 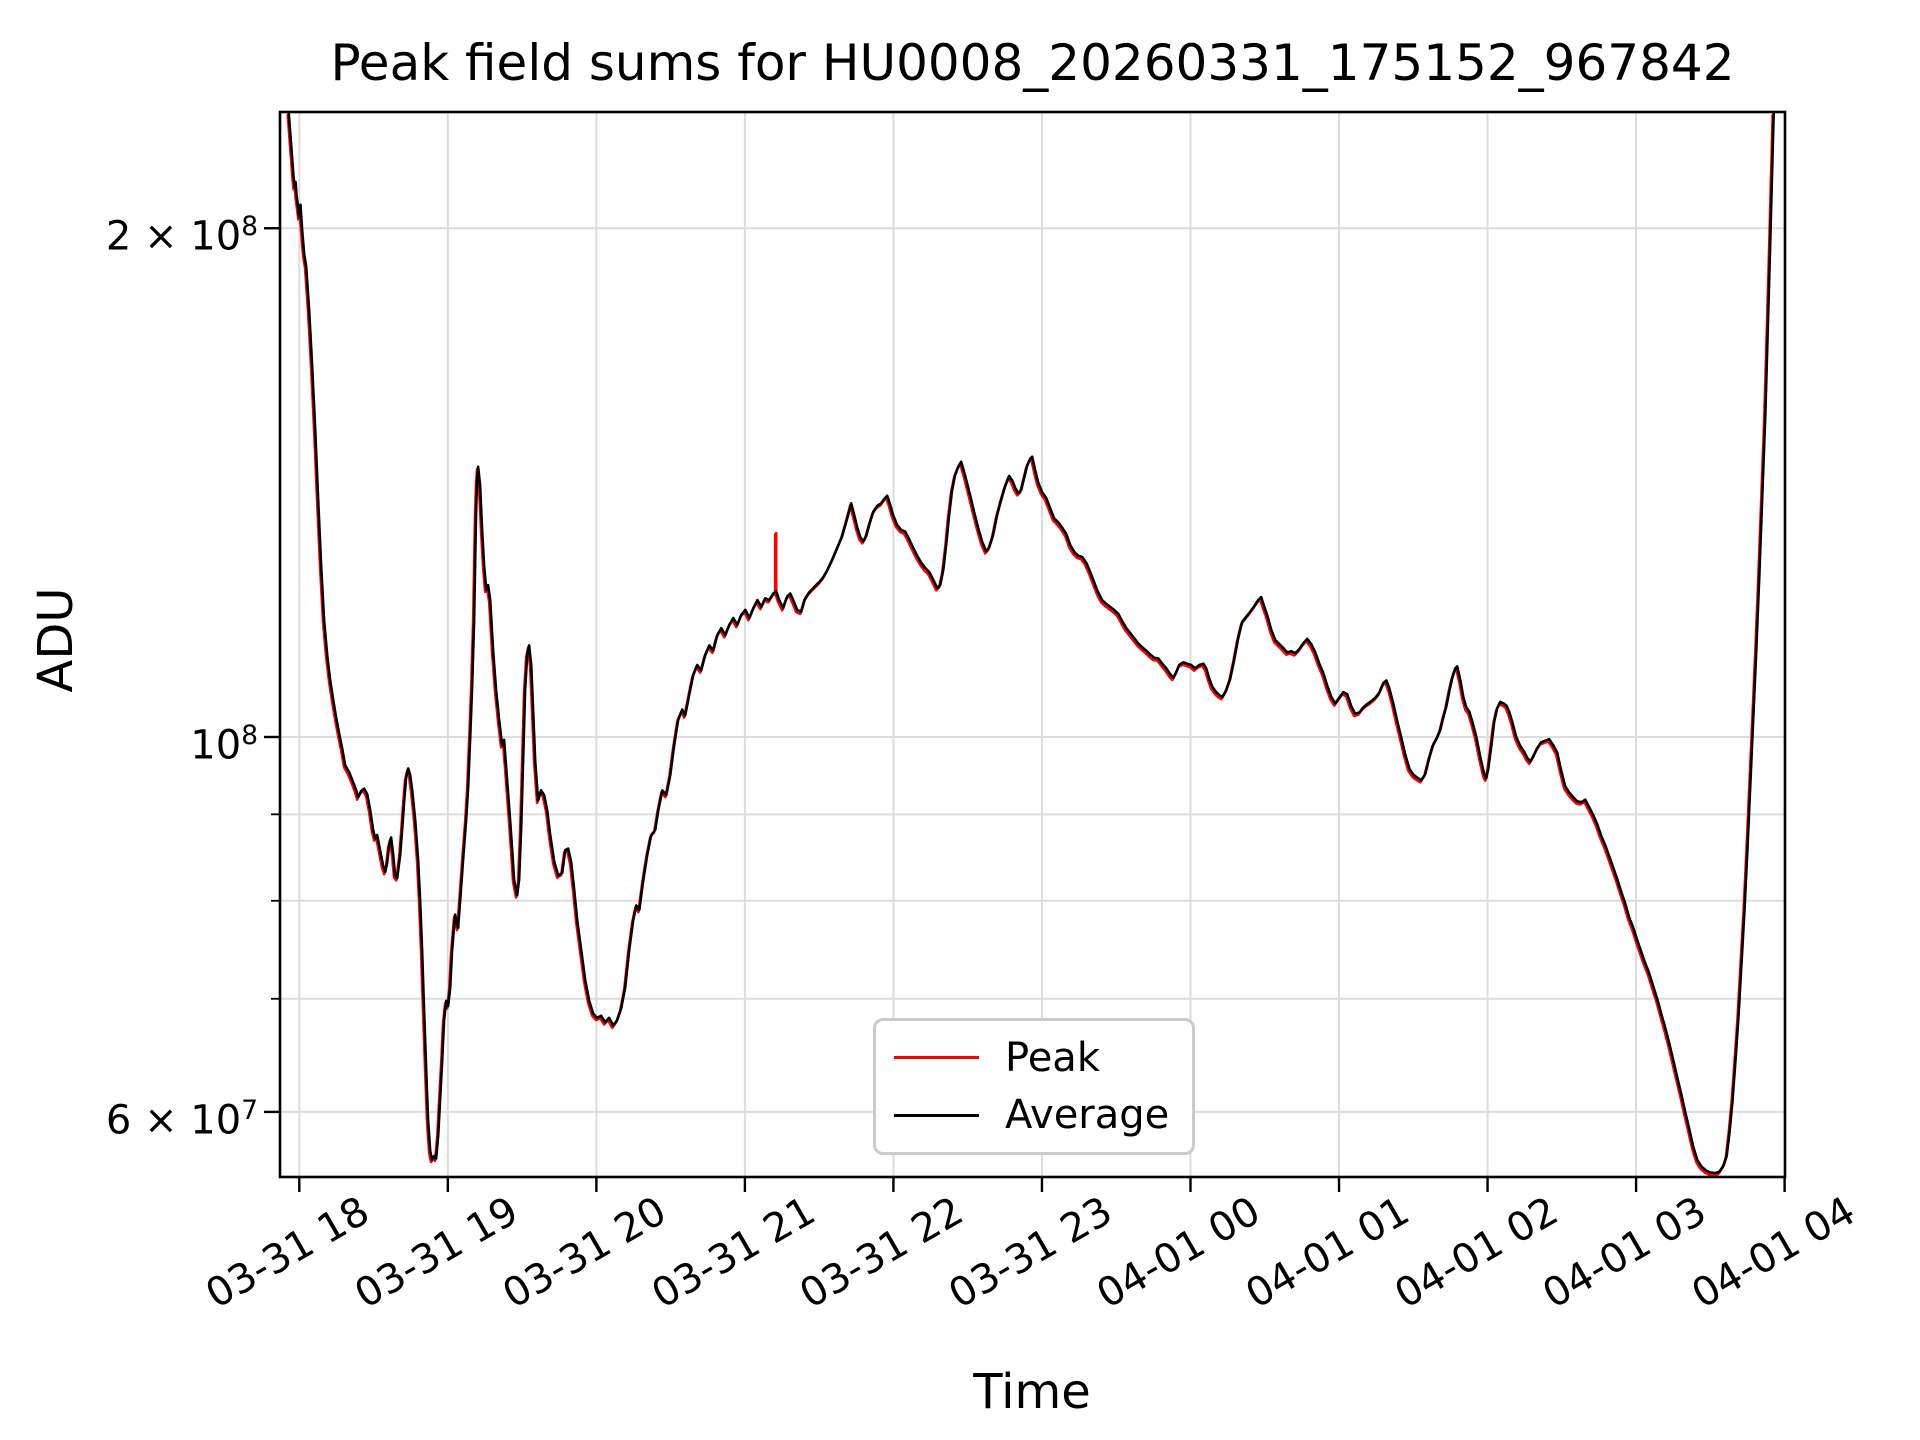 I want to click on y-tick-label: 2 × 108, so click(x=181, y=235).